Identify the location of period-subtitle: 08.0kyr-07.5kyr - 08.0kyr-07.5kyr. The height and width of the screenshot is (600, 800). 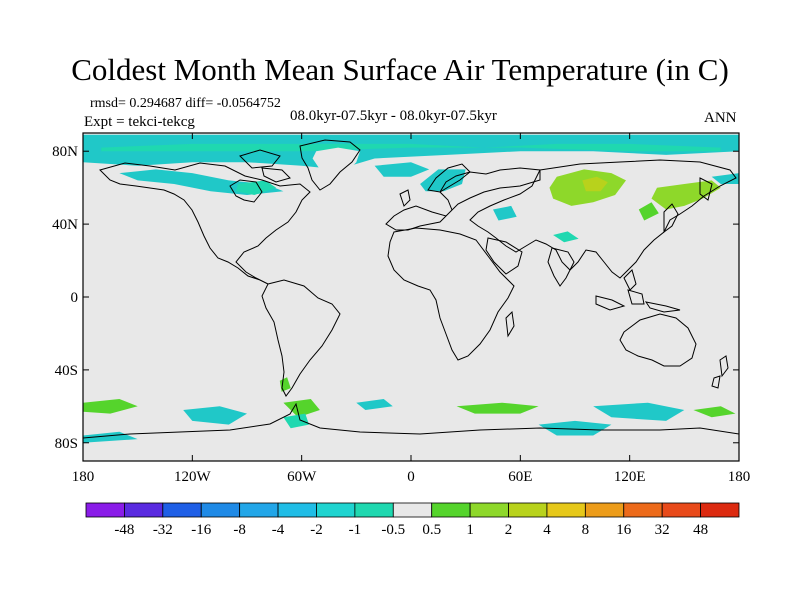
(393, 116).